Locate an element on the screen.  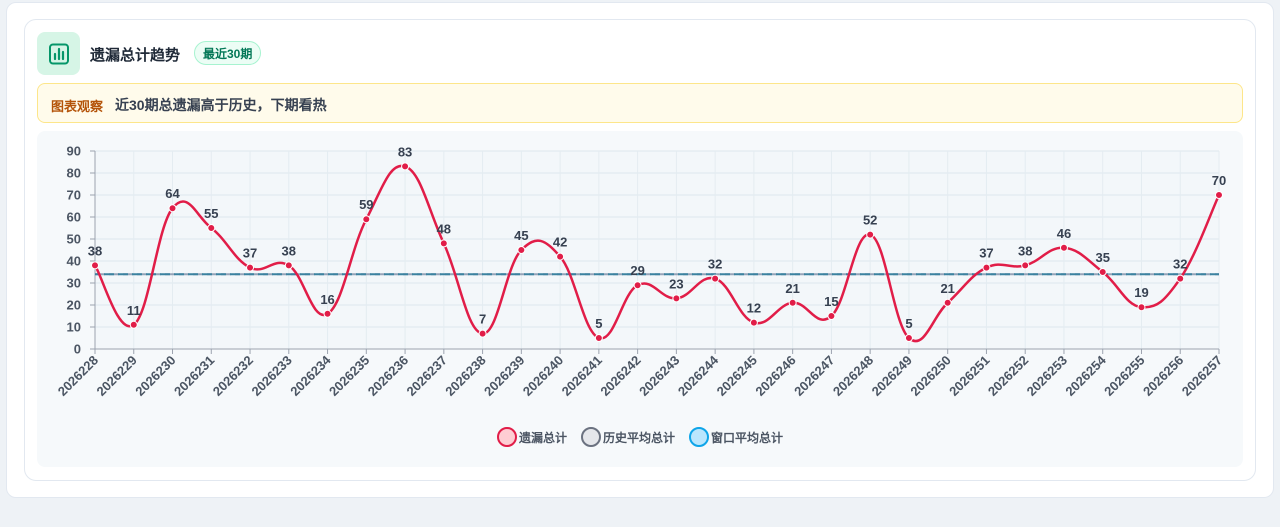
x-tick-label: 2026237 is located at coordinates (427, 376).